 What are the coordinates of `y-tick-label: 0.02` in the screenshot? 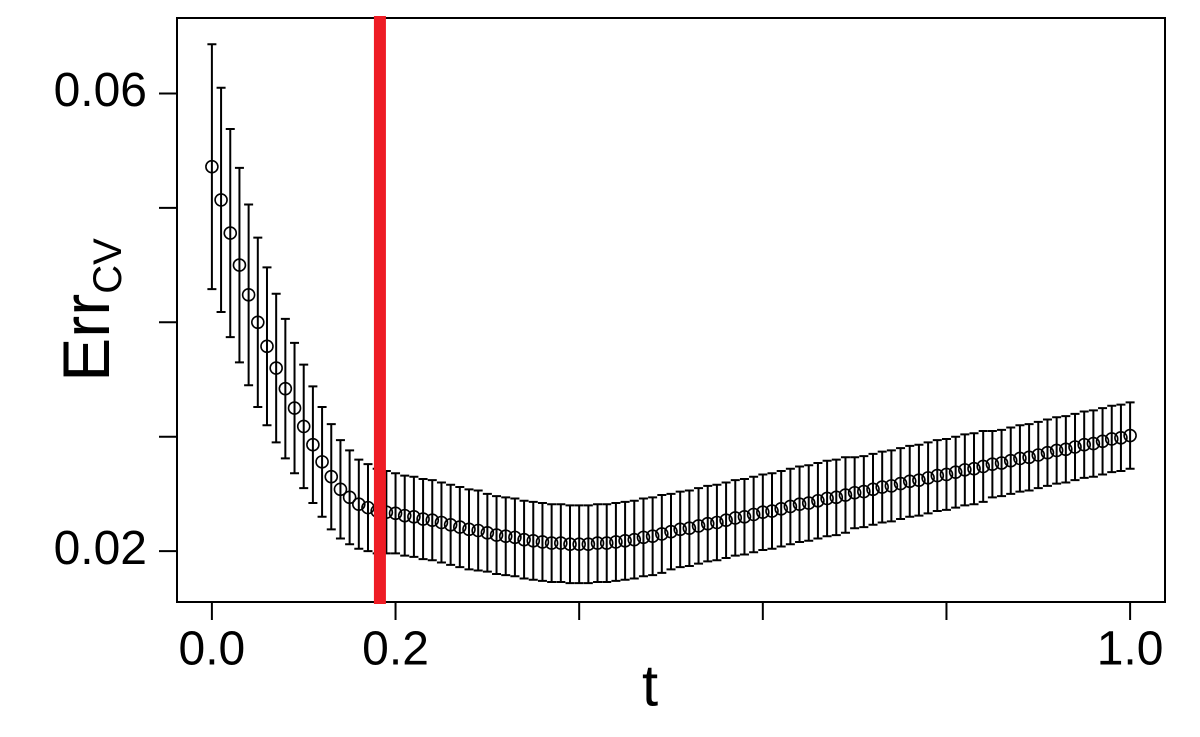 It's located at (100, 548).